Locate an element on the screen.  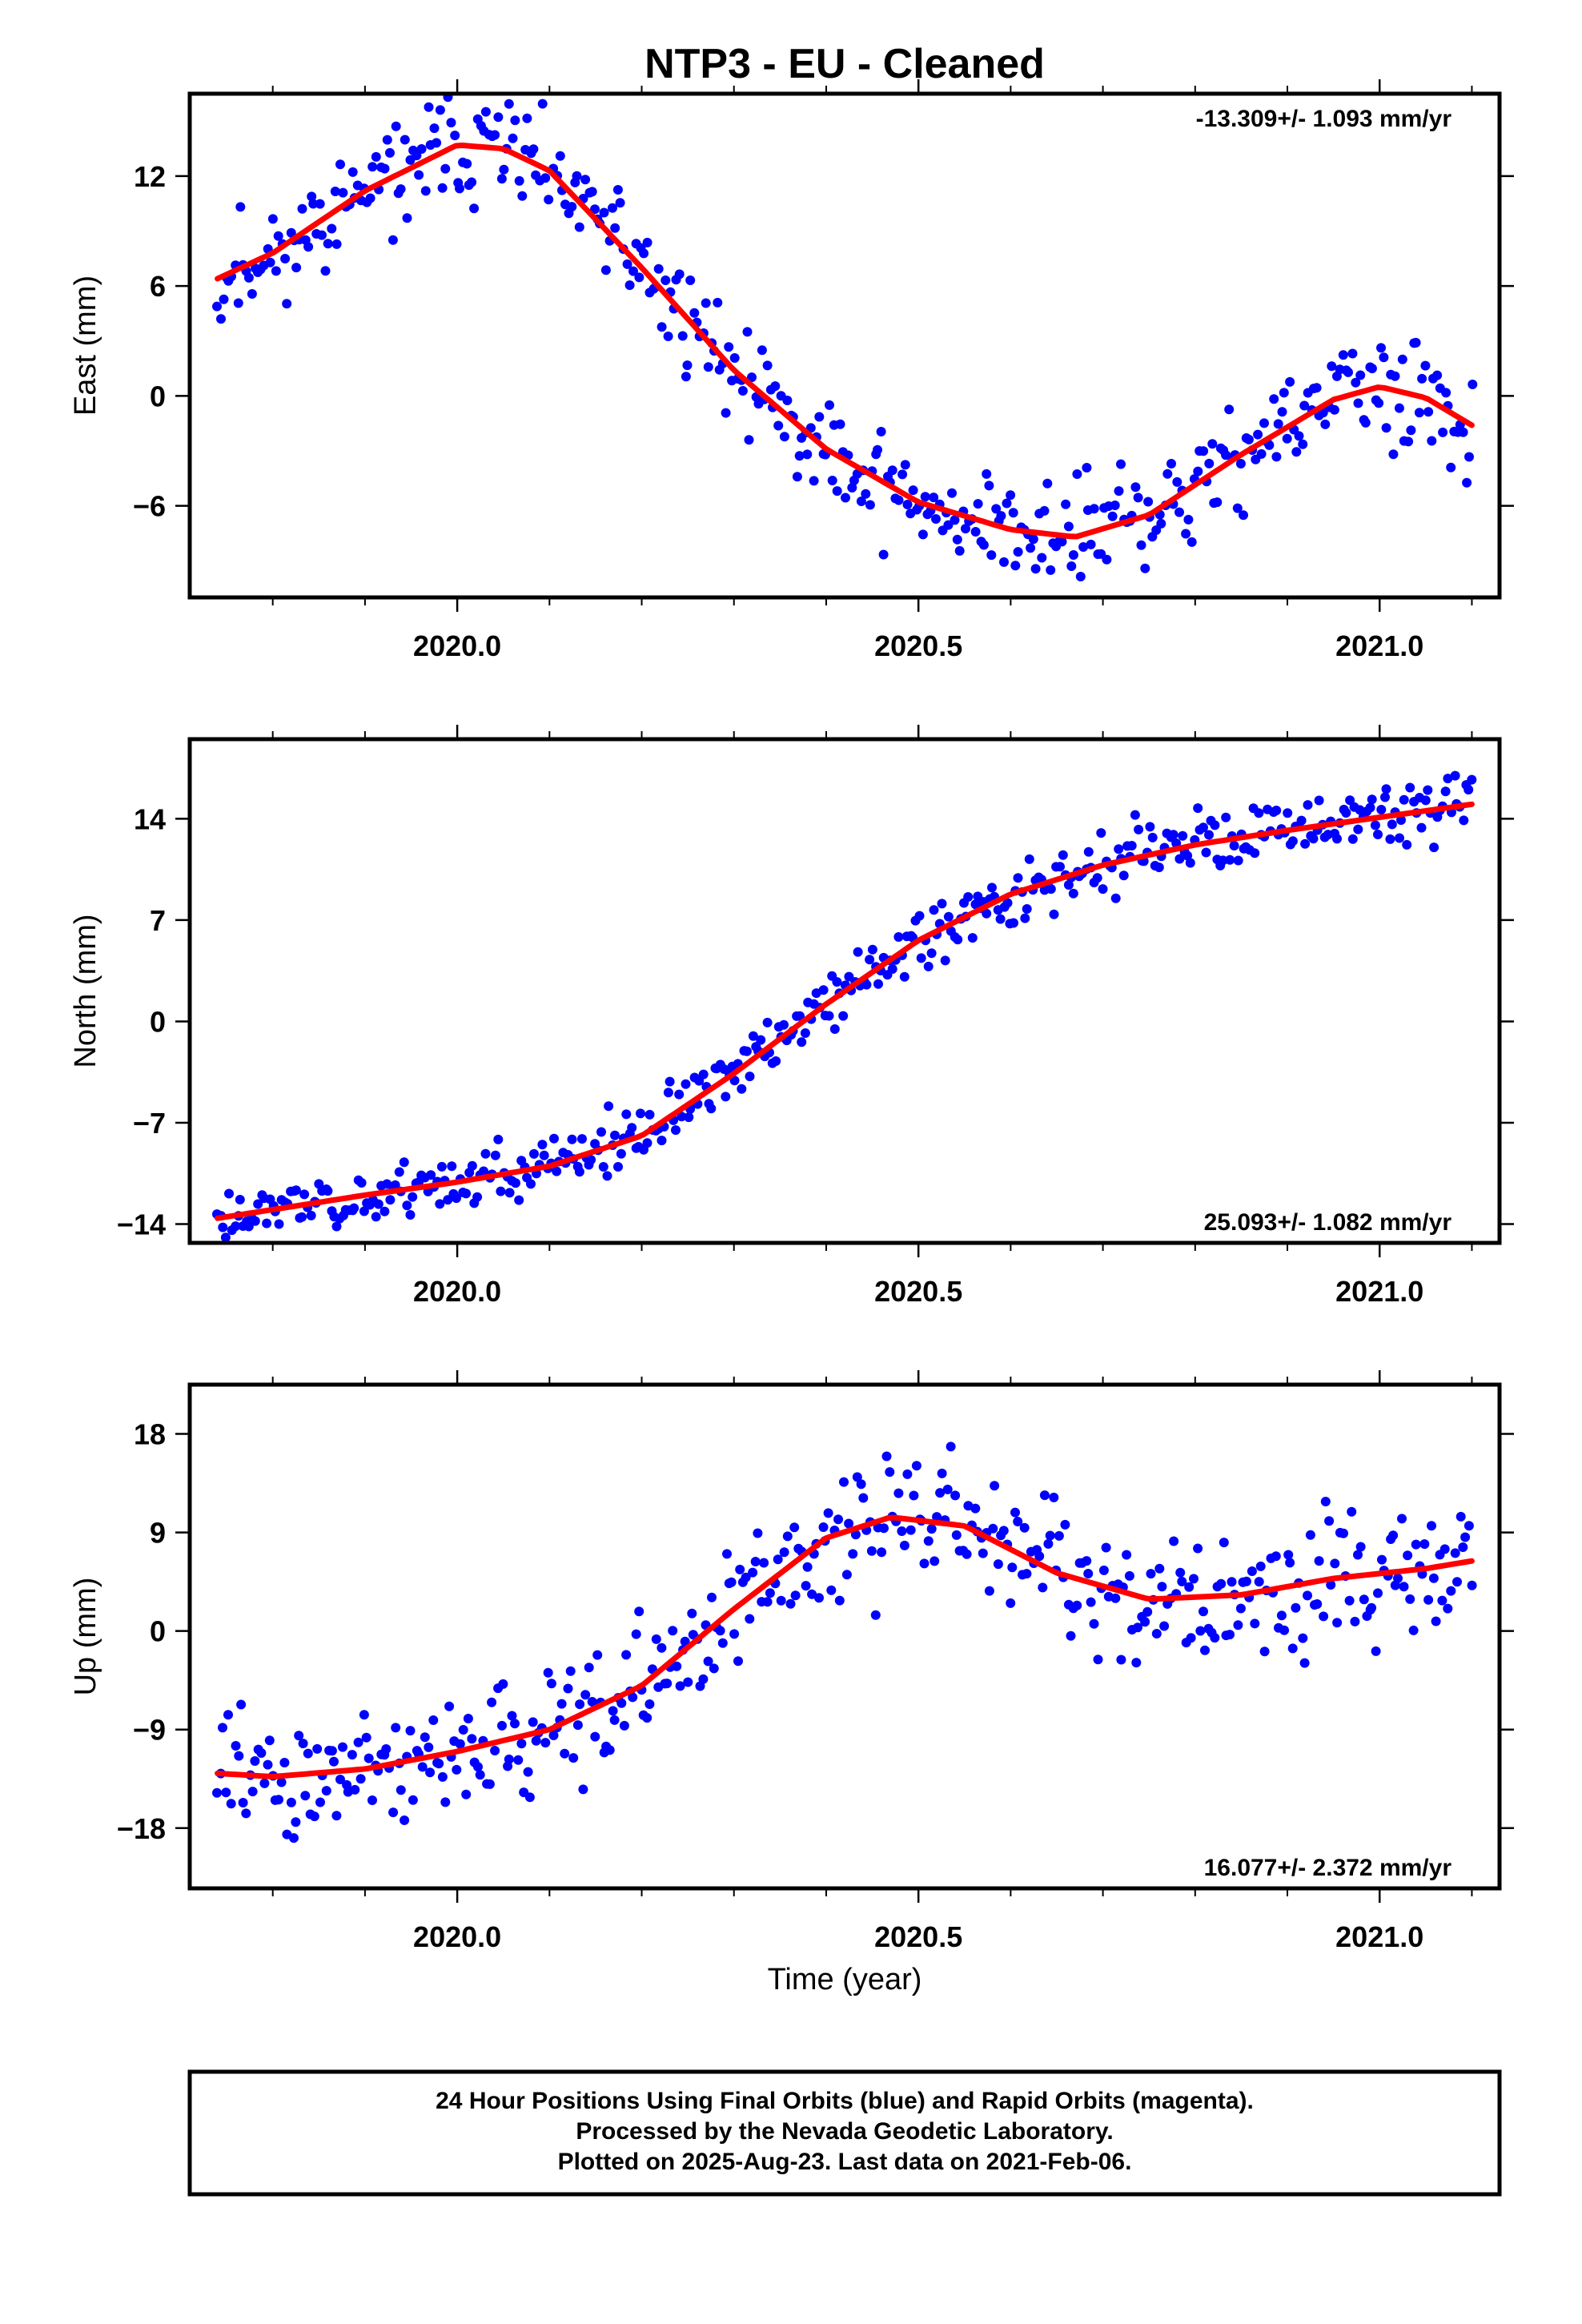
y-tick-label: 18 is located at coordinates (150, 1434).